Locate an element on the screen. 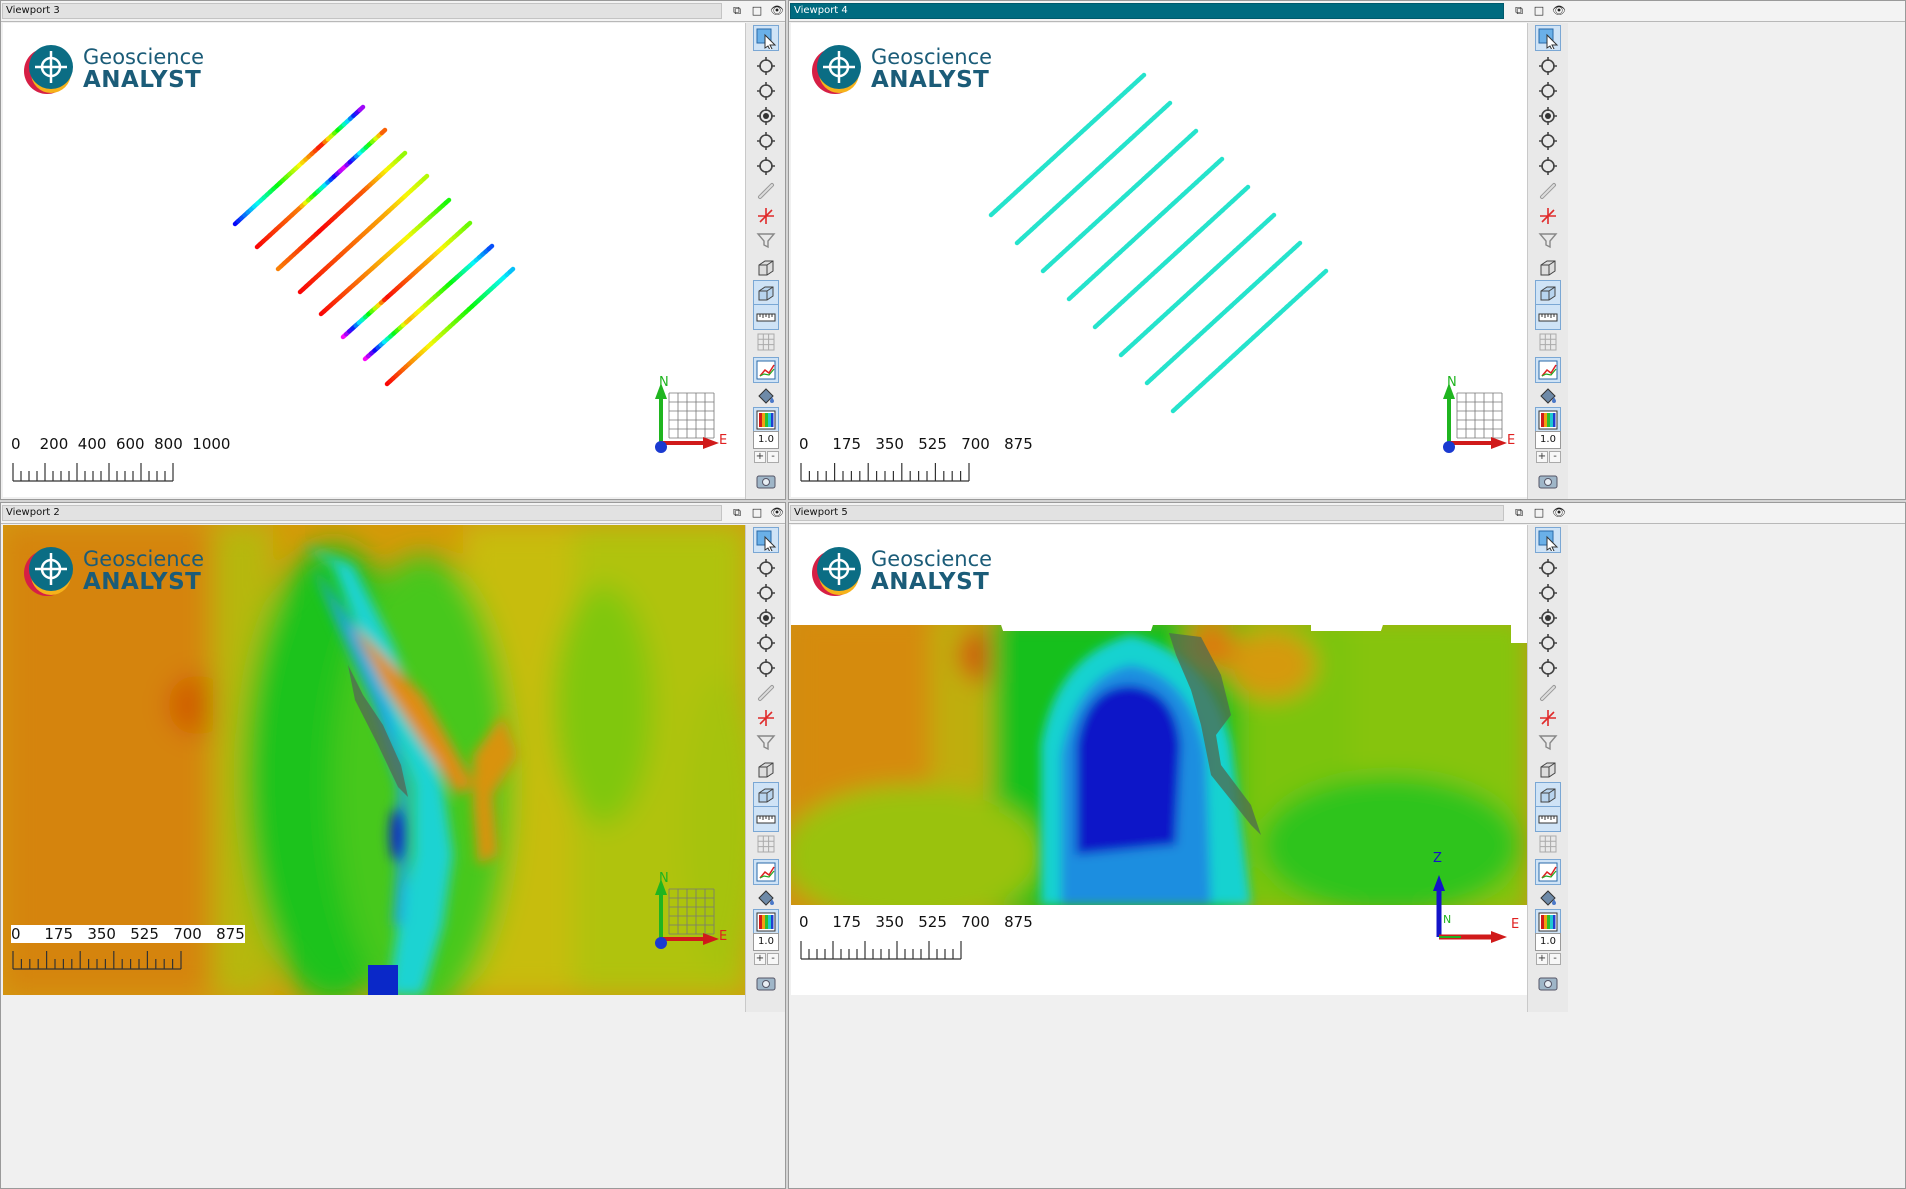 The height and width of the screenshot is (1189, 1906). viewport-title: Viewport 4 is located at coordinates (1147, 11).